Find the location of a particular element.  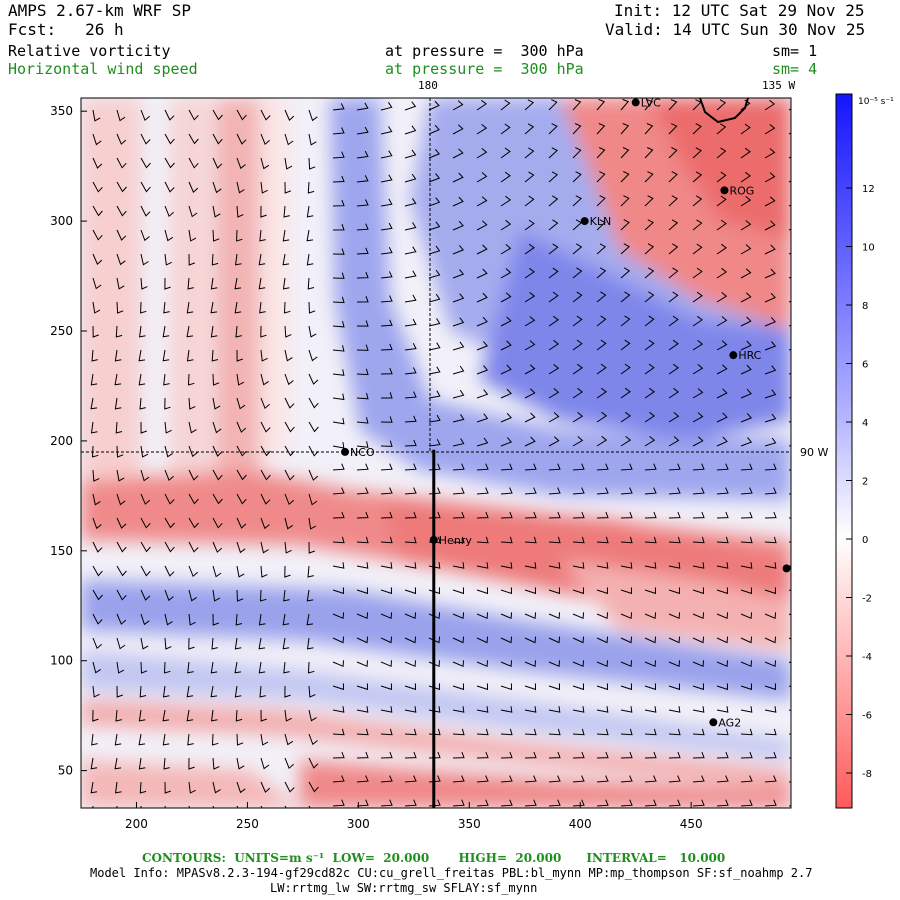

field1-smoothing: sm= 1 is located at coordinates (795, 51).